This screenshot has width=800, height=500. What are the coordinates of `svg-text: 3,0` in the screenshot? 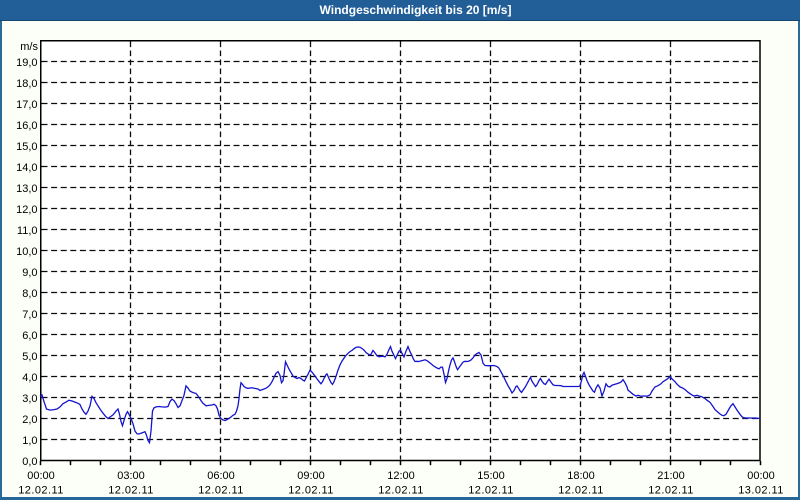 It's located at (29, 399).